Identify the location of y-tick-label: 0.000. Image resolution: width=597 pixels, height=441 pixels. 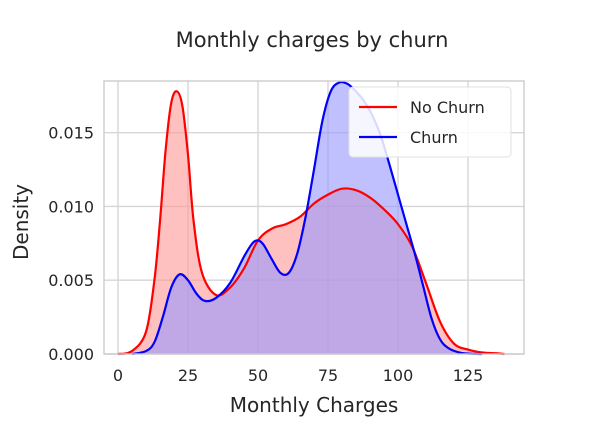
(71, 354).